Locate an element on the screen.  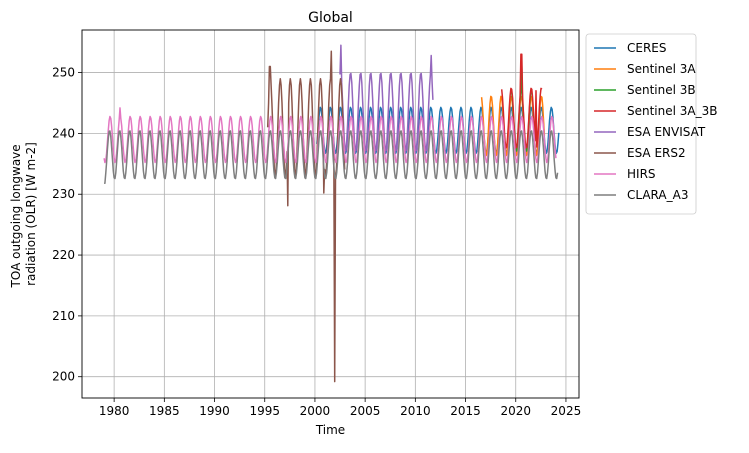
x-tick-label: 2005 is located at coordinates (365, 411).